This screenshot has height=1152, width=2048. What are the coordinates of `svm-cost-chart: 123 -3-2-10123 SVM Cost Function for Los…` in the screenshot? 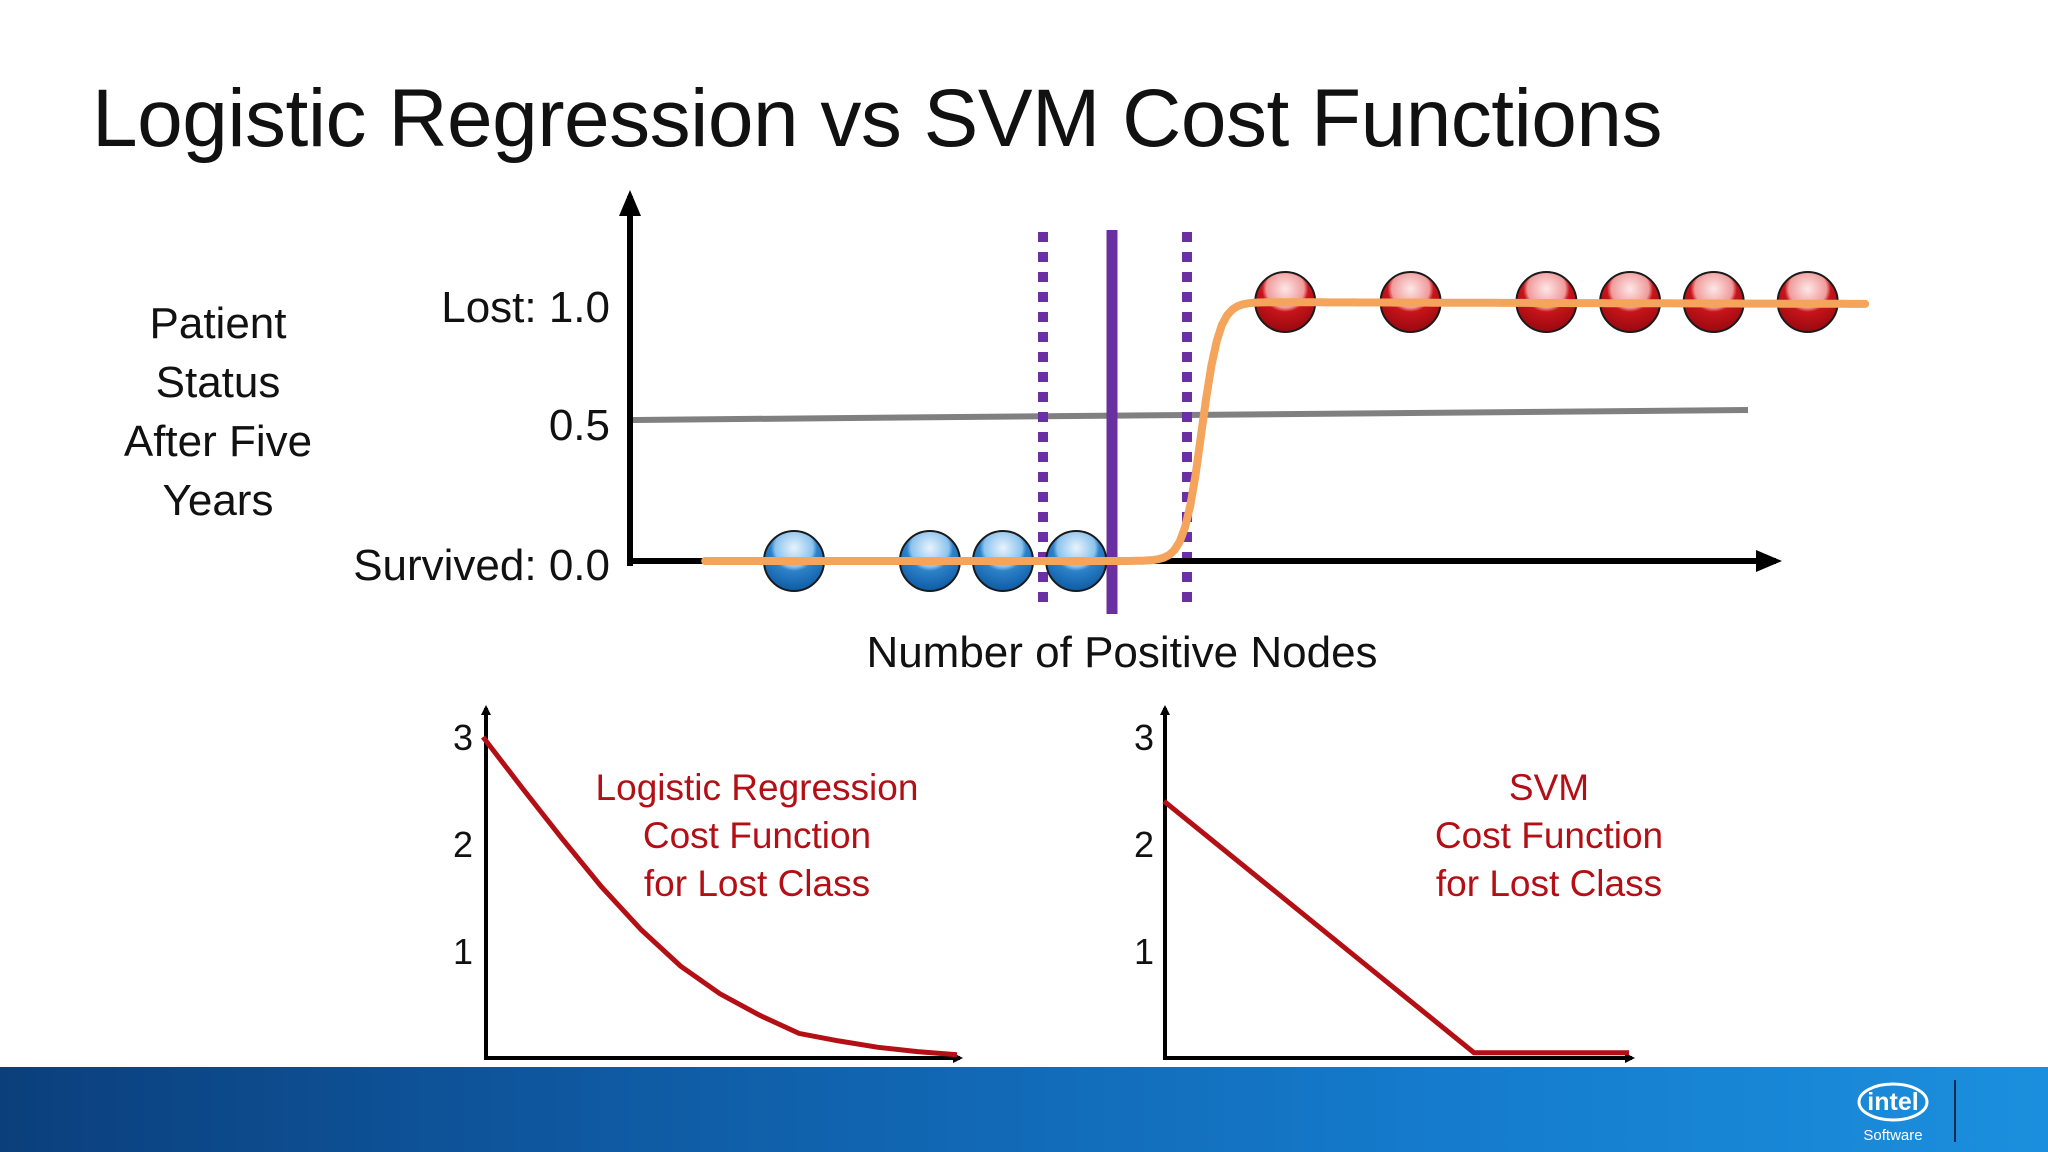 It's located at (1398, 909).